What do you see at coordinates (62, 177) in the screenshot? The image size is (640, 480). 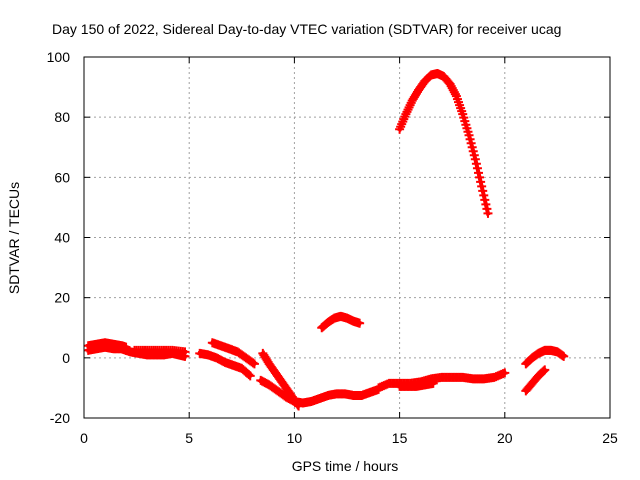 I see `y-tick-label: 60` at bounding box center [62, 177].